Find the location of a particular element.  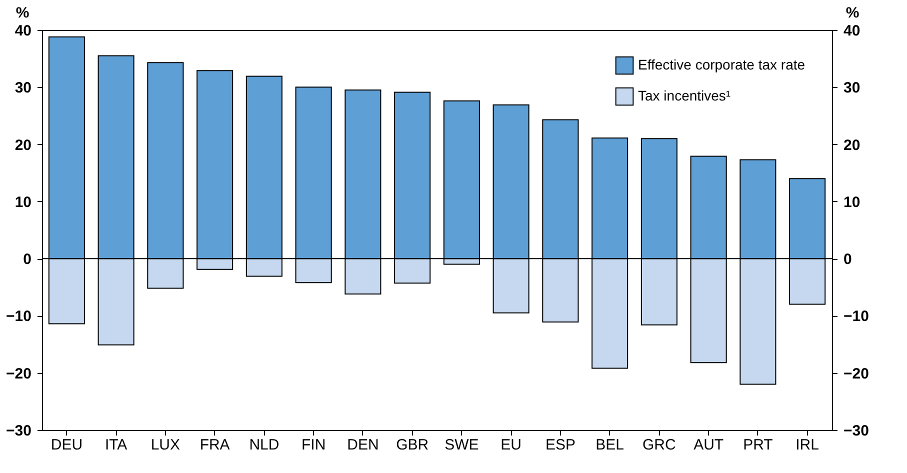

y-tick-label: −10 is located at coordinates (19, 317).